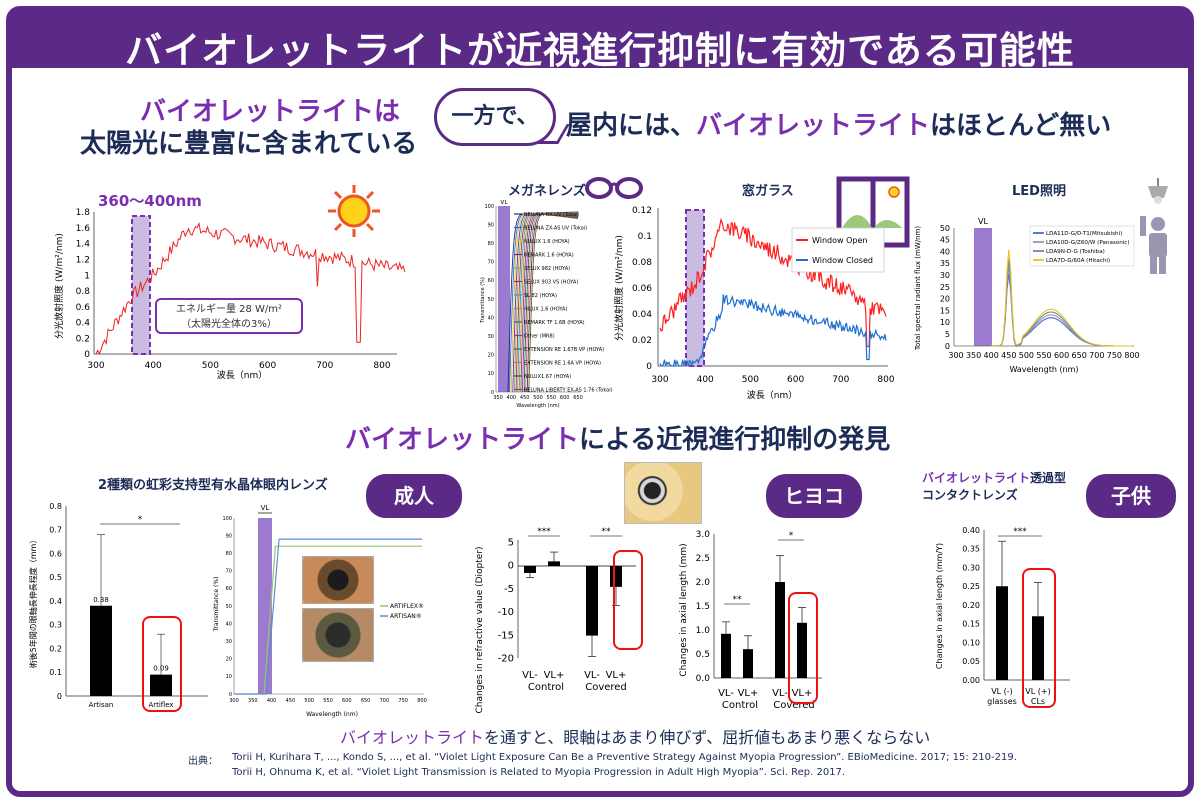 This screenshot has height=803, width=1200. I want to click on chick-refr-ytick-2: -5, so click(509, 589).